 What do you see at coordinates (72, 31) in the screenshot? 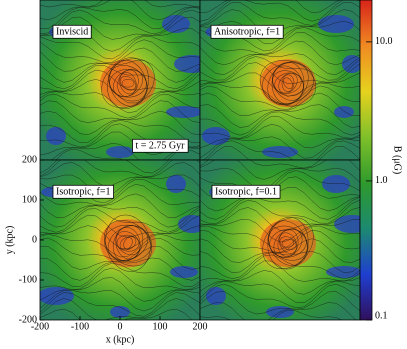
I see `panel-title: Inviscid` at bounding box center [72, 31].